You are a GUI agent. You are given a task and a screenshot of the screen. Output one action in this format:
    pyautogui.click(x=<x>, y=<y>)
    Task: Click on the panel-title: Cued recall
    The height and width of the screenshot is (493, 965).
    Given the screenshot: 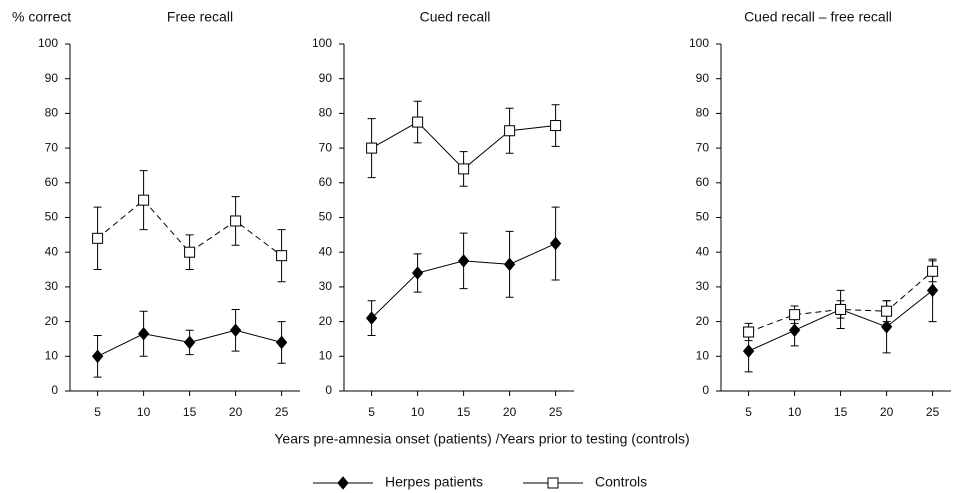 What is the action you would take?
    pyautogui.click(x=455, y=17)
    